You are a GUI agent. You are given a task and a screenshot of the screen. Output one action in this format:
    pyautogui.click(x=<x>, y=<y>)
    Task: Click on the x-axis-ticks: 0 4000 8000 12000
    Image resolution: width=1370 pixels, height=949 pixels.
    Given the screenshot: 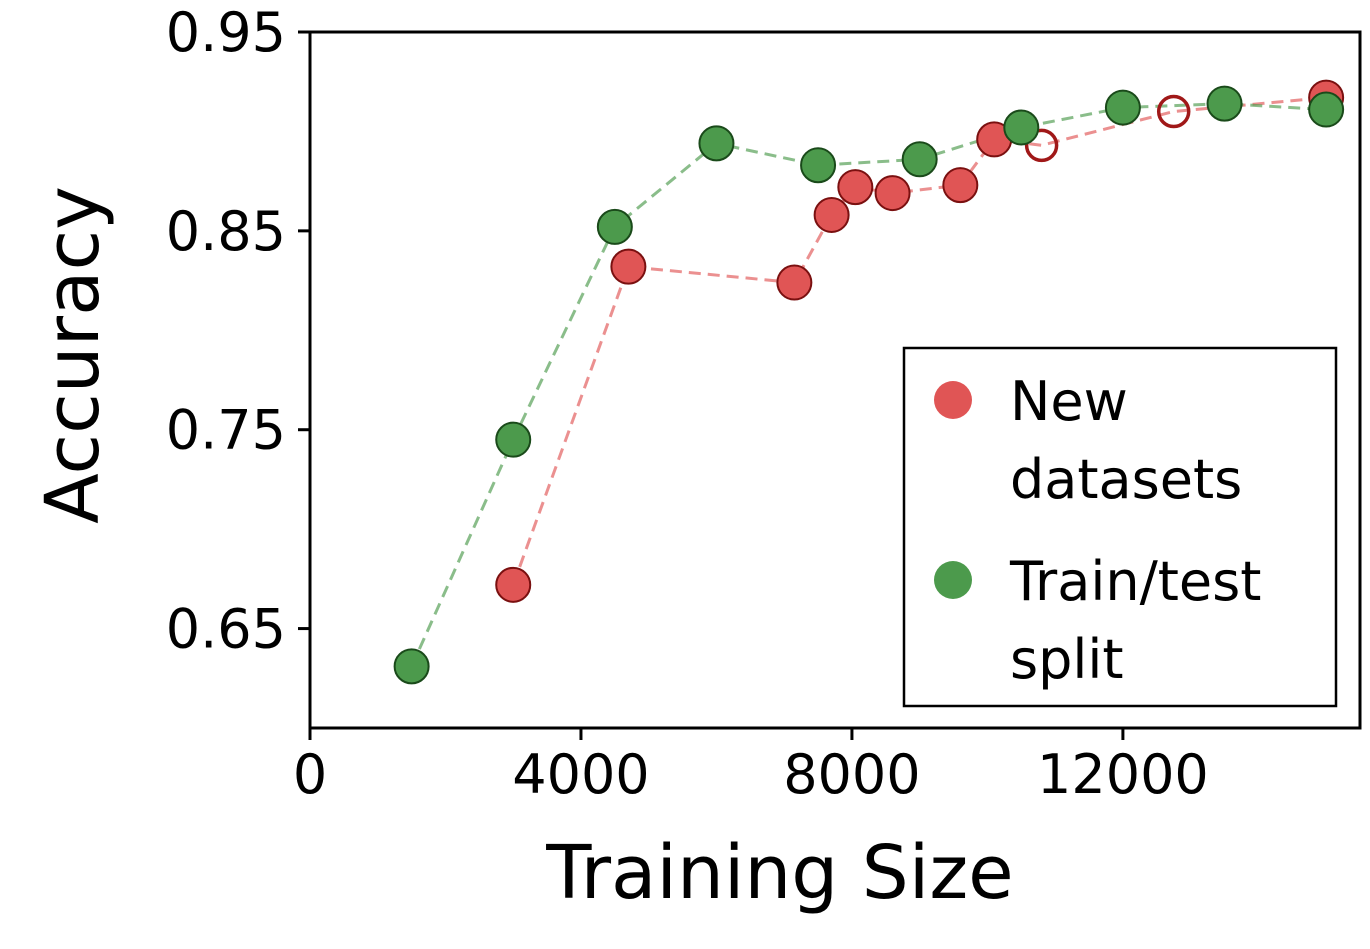 What is the action you would take?
    pyautogui.click(x=751, y=767)
    